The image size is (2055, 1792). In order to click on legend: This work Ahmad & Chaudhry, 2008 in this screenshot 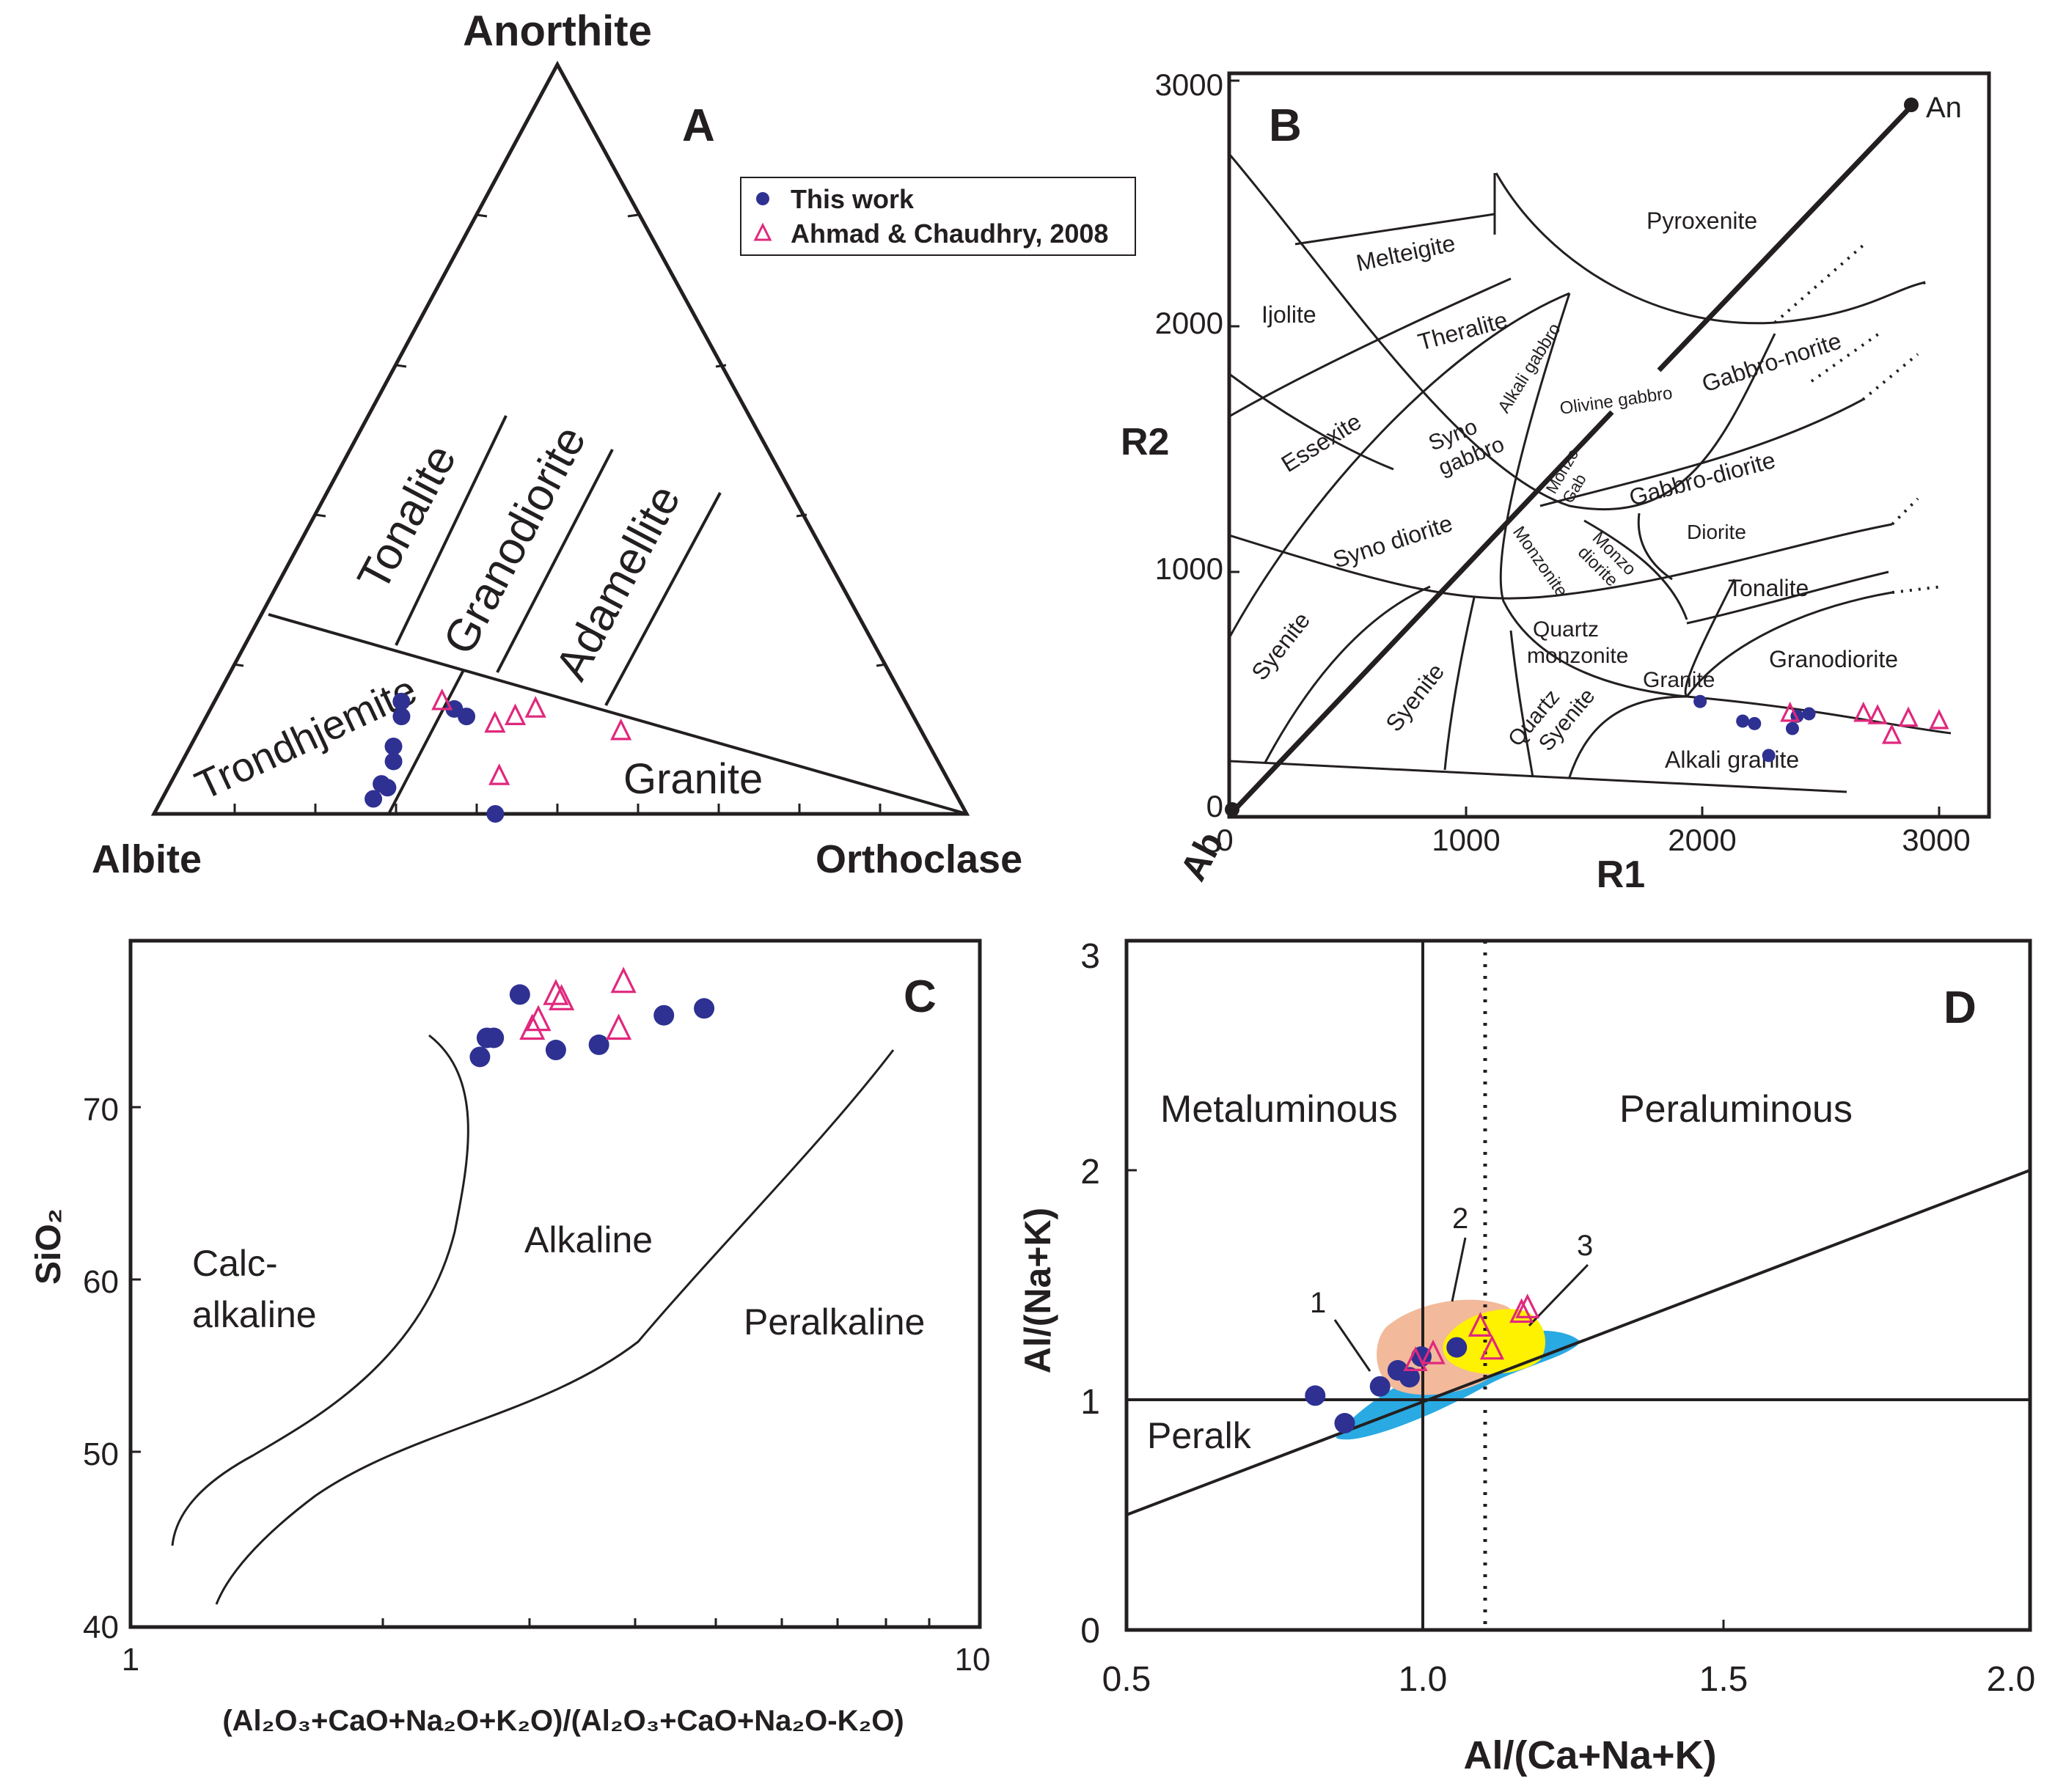, I will do `click(938, 216)`.